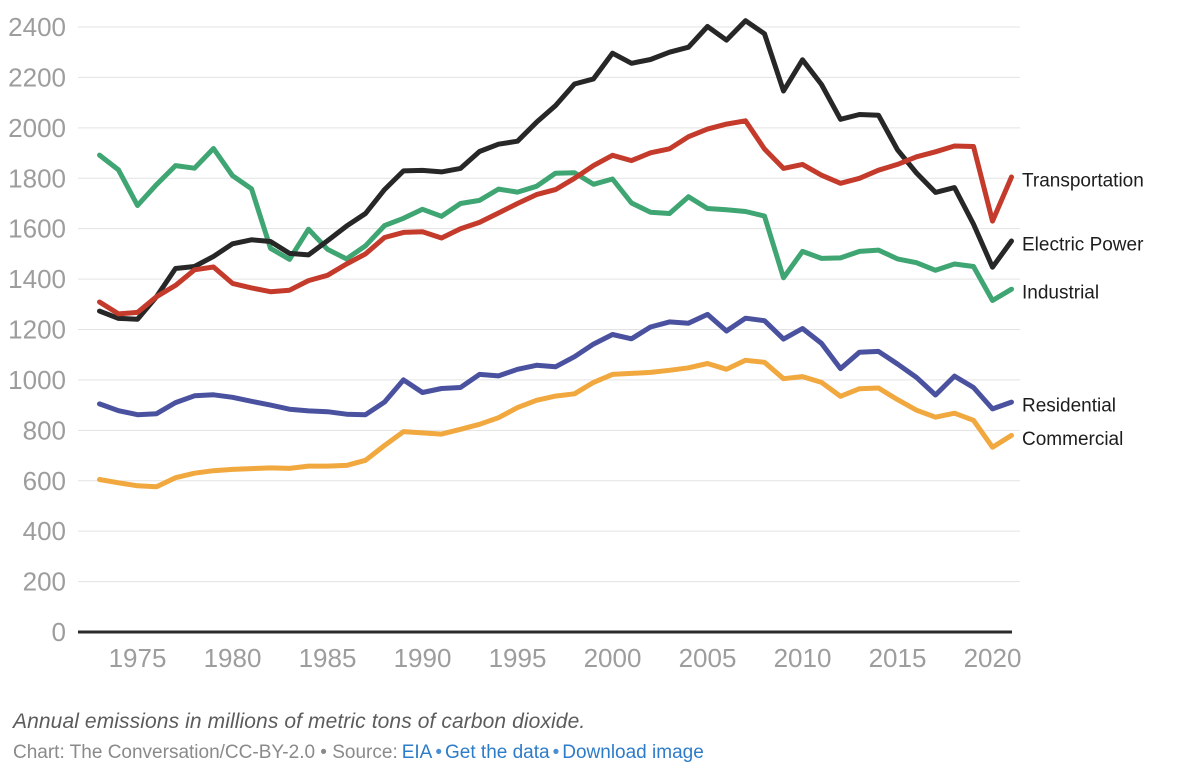  What do you see at coordinates (708, 658) in the screenshot?
I see `x-tick-label: 2005` at bounding box center [708, 658].